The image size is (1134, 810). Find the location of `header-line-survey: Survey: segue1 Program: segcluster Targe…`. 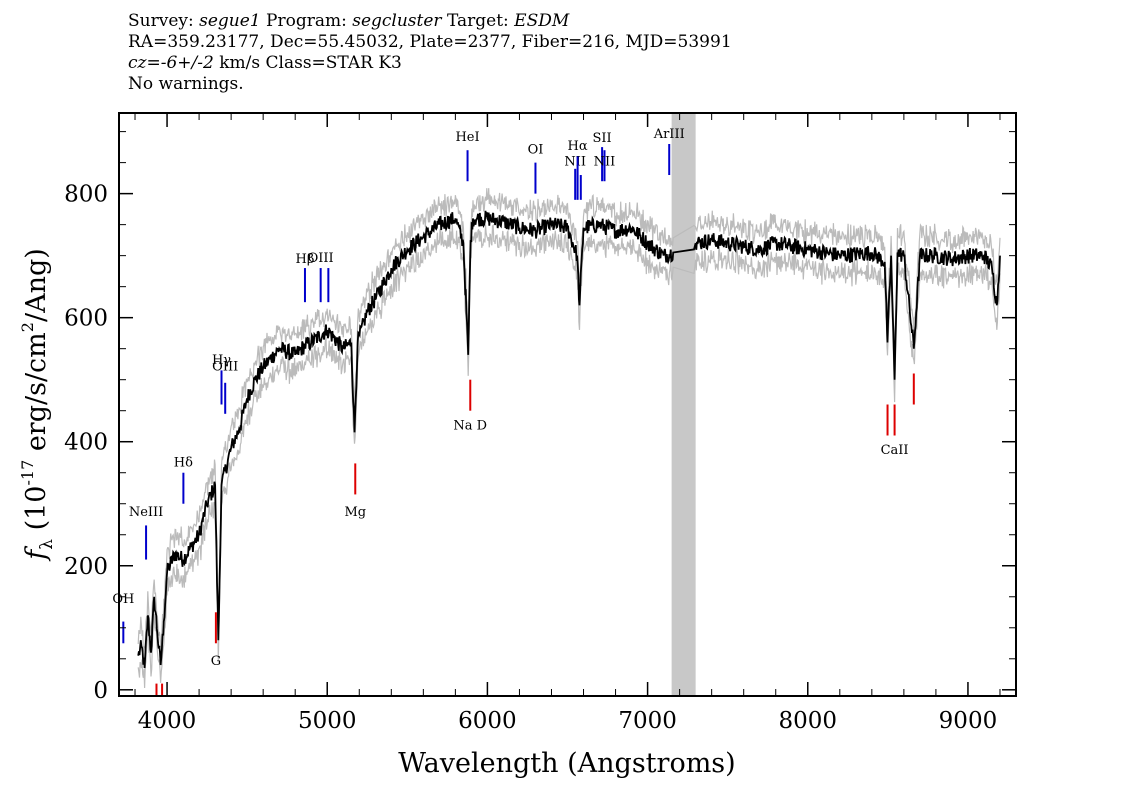

header-line-survey: Survey: segue1 Program: segcluster Targe… is located at coordinates (430, 21).